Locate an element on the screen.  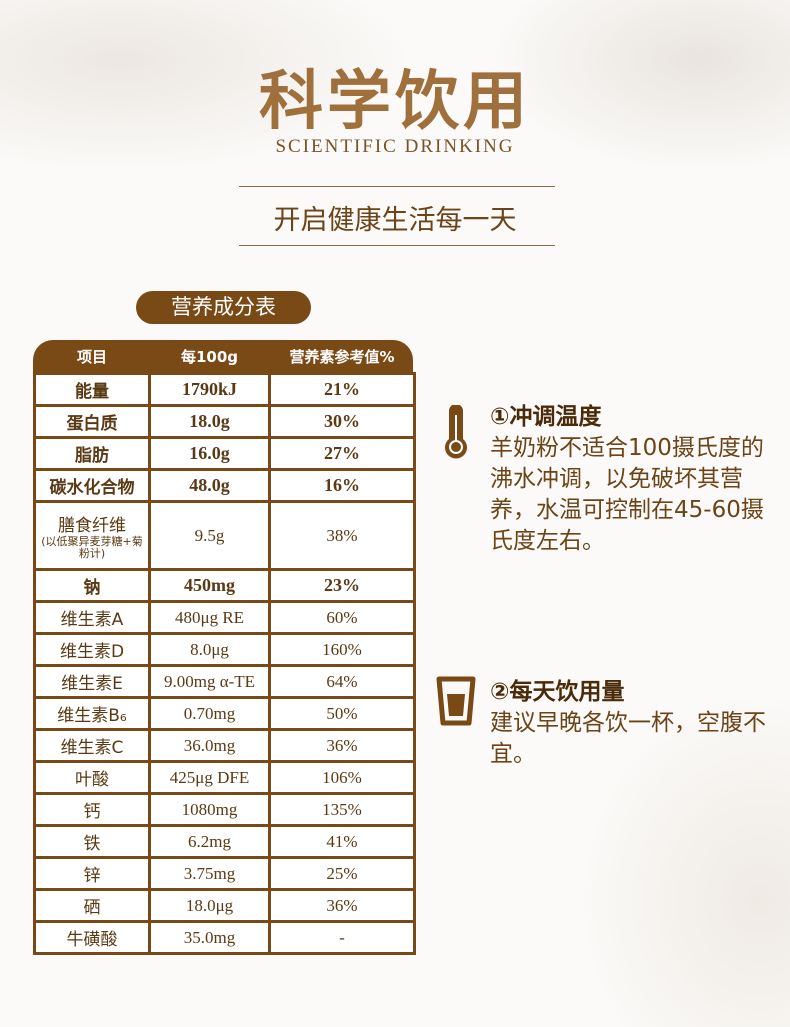
table-row: 钠 450mg 23% is located at coordinates (224, 585).